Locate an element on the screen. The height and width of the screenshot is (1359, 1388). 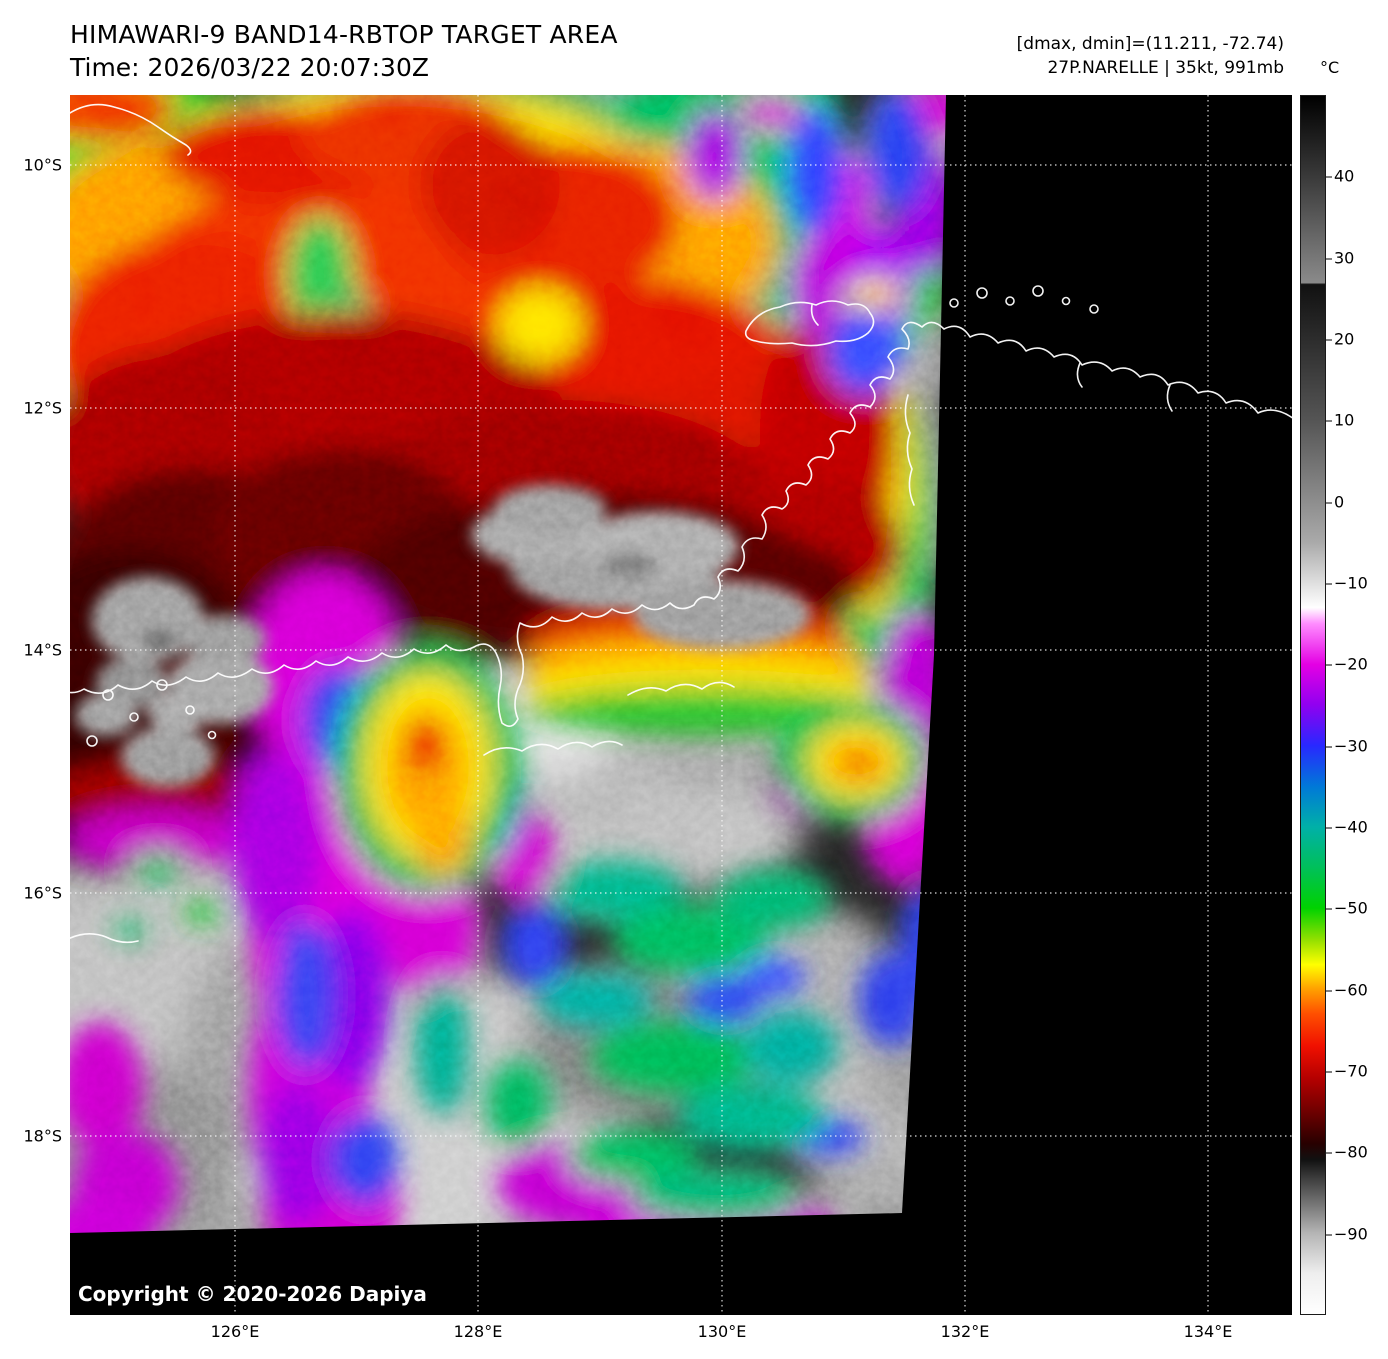
colorbar-tick: −10 is located at coordinates (1347, 583).